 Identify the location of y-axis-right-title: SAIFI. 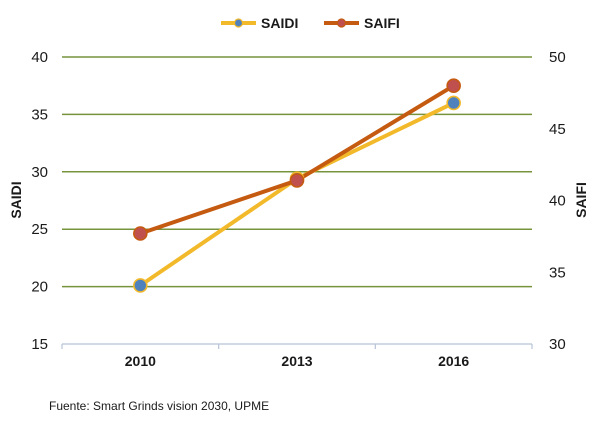
(581, 200).